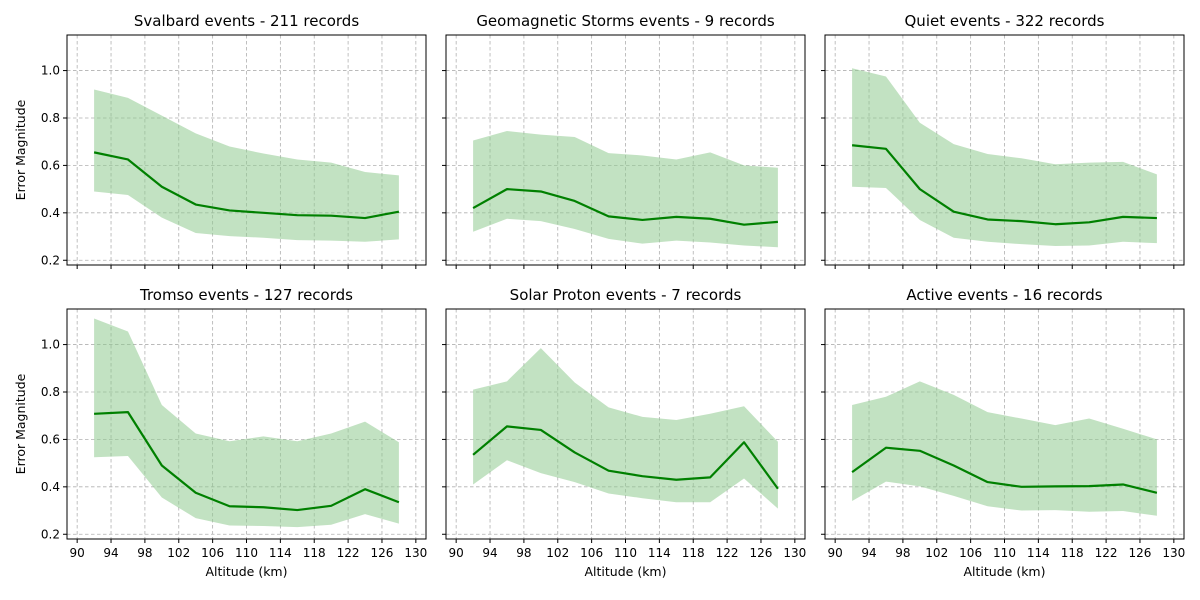 This screenshot has height=600, width=1200. What do you see at coordinates (624, 140) in the screenshot?
I see `subplot-2: Geomagnetic Storms events - 9 records` at bounding box center [624, 140].